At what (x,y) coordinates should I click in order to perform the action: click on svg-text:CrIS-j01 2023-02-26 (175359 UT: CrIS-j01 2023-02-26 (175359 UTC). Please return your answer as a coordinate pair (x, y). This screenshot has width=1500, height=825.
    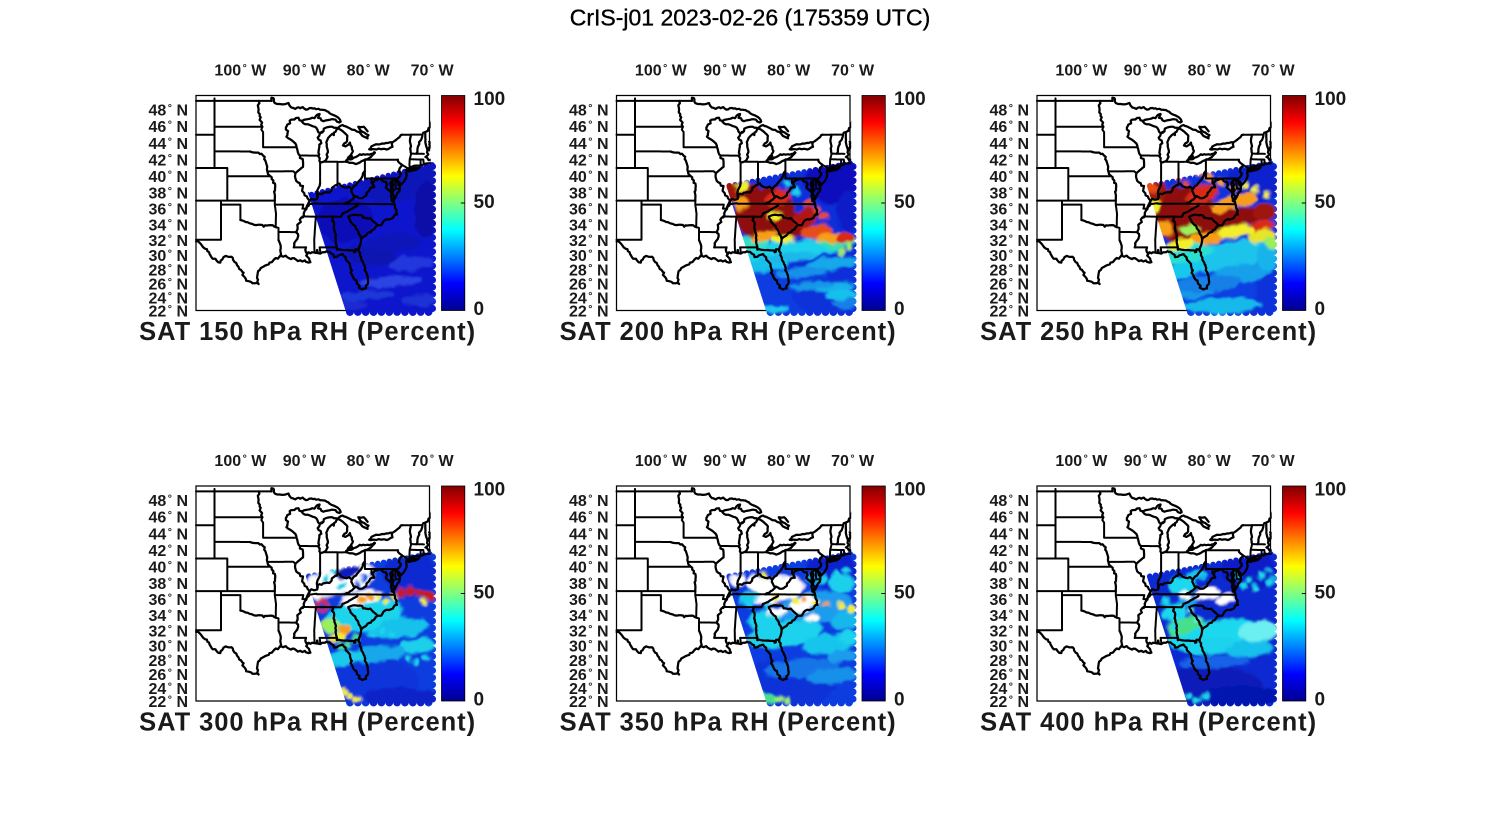
    Looking at the image, I should click on (750, 18).